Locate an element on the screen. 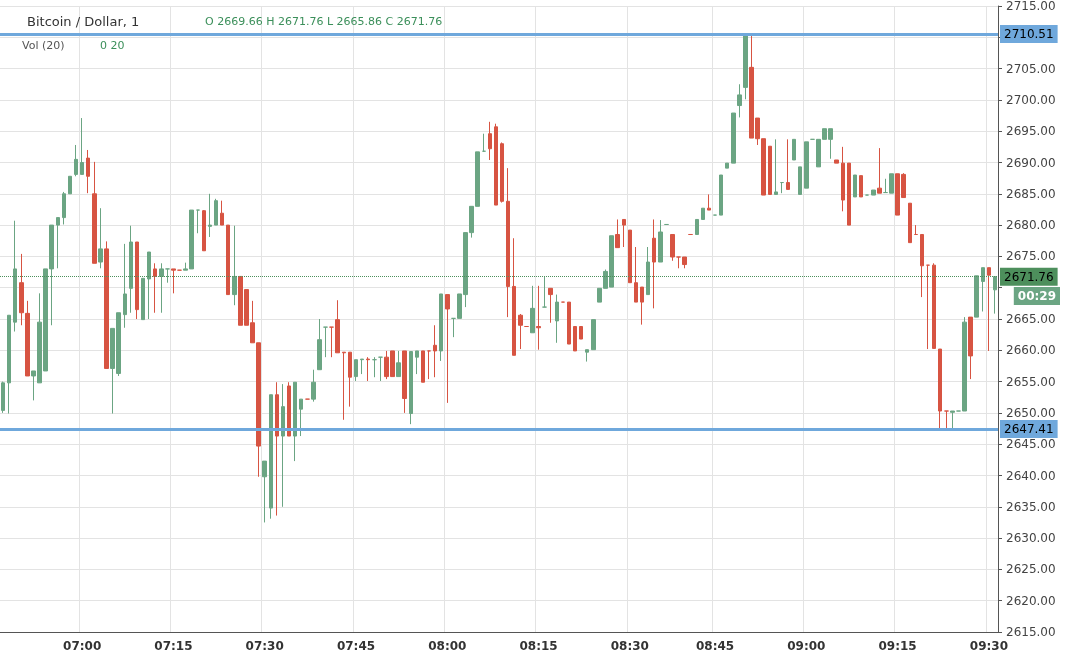 This screenshot has height=655, width=1066. y-tick-label: 2655.00 is located at coordinates (1031, 381).